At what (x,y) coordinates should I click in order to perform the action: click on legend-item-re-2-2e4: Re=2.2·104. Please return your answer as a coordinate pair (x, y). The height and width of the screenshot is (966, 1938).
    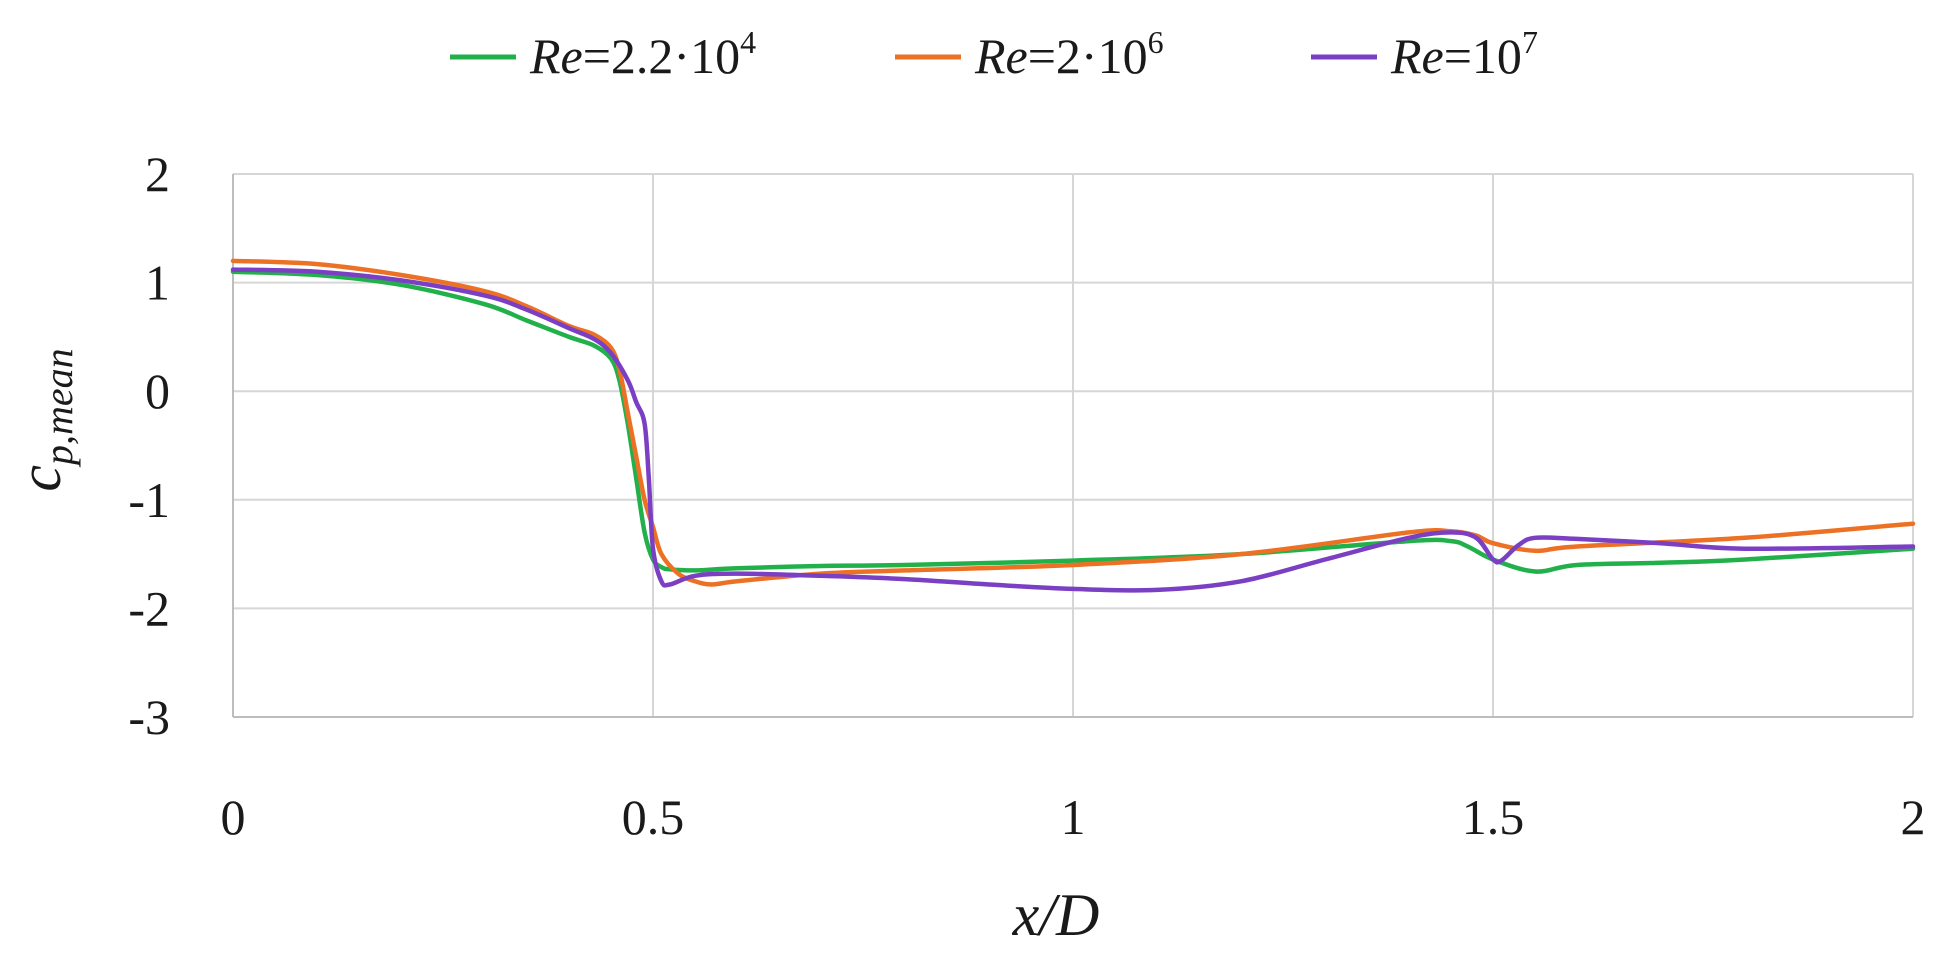
    Looking at the image, I should click on (603, 54).